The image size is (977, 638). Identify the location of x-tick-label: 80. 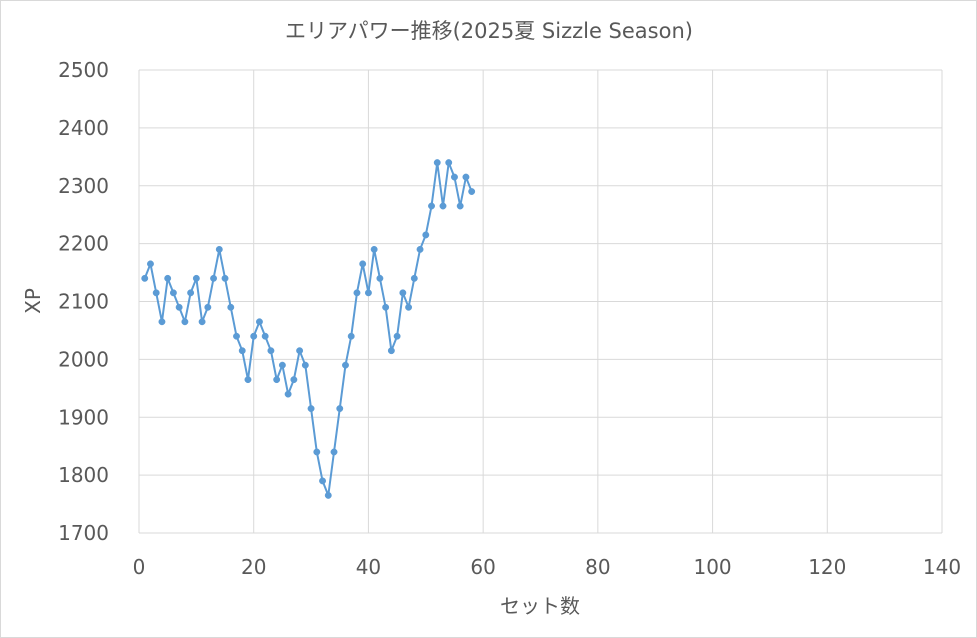
(597, 567).